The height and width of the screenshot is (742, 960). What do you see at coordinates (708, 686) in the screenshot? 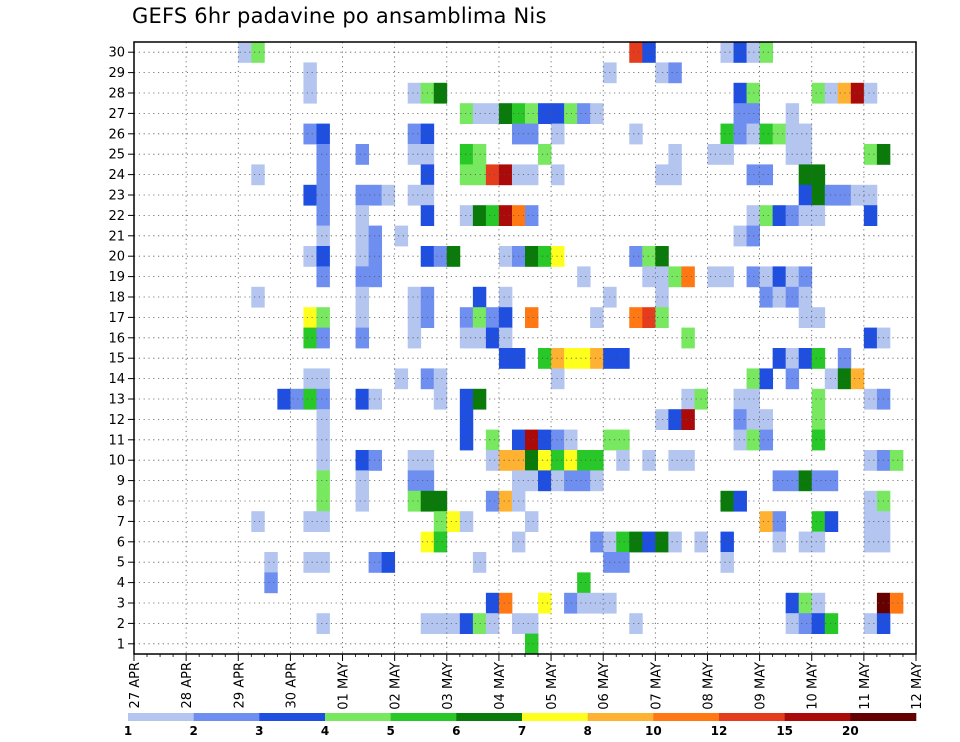
I see `x-tick-label: 08 MAY` at bounding box center [708, 686].